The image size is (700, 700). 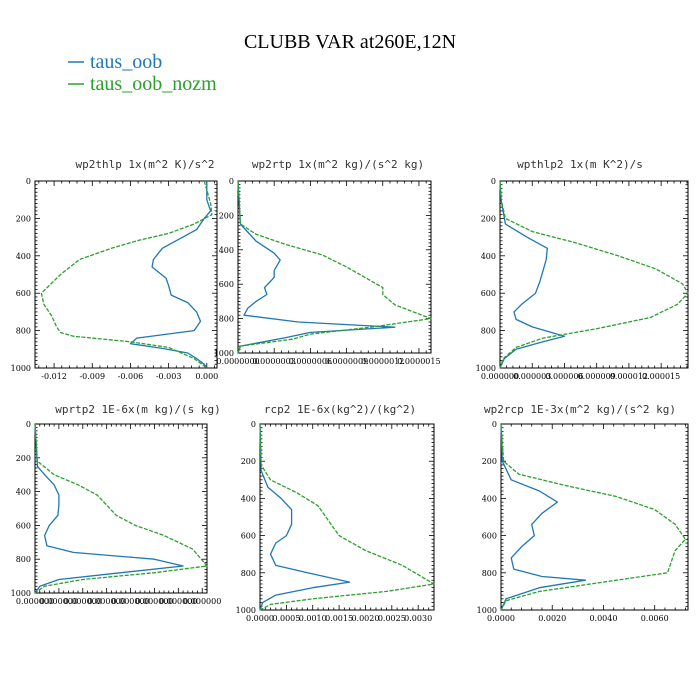 What do you see at coordinates (392, 618) in the screenshot?
I see `x-tick-label: 0.0025` at bounding box center [392, 618].